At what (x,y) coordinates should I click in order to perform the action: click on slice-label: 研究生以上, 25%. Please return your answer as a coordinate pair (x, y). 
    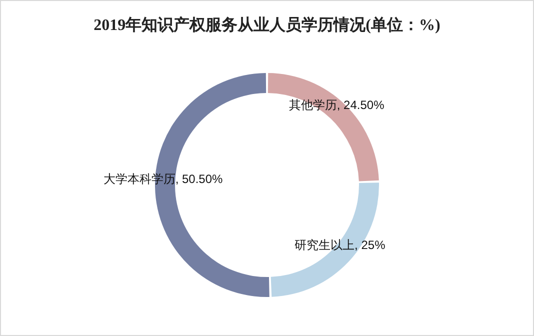
    Looking at the image, I should click on (340, 245).